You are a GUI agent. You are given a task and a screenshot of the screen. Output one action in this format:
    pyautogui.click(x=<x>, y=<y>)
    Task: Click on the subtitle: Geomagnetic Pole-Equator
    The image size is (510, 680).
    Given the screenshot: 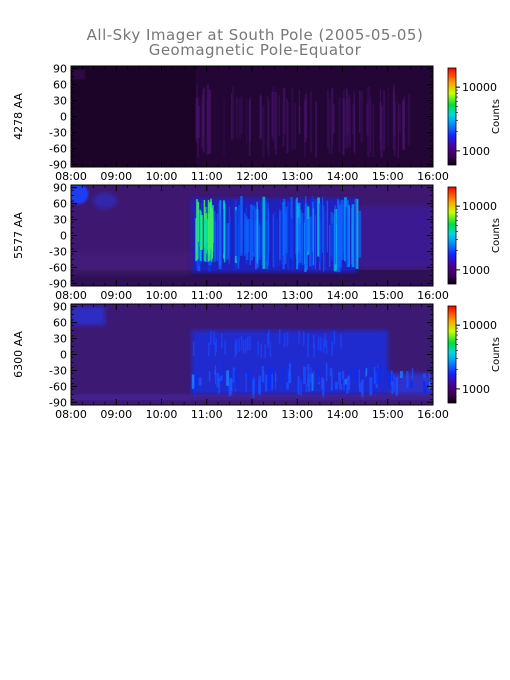 What is the action you would take?
    pyautogui.click(x=255, y=50)
    